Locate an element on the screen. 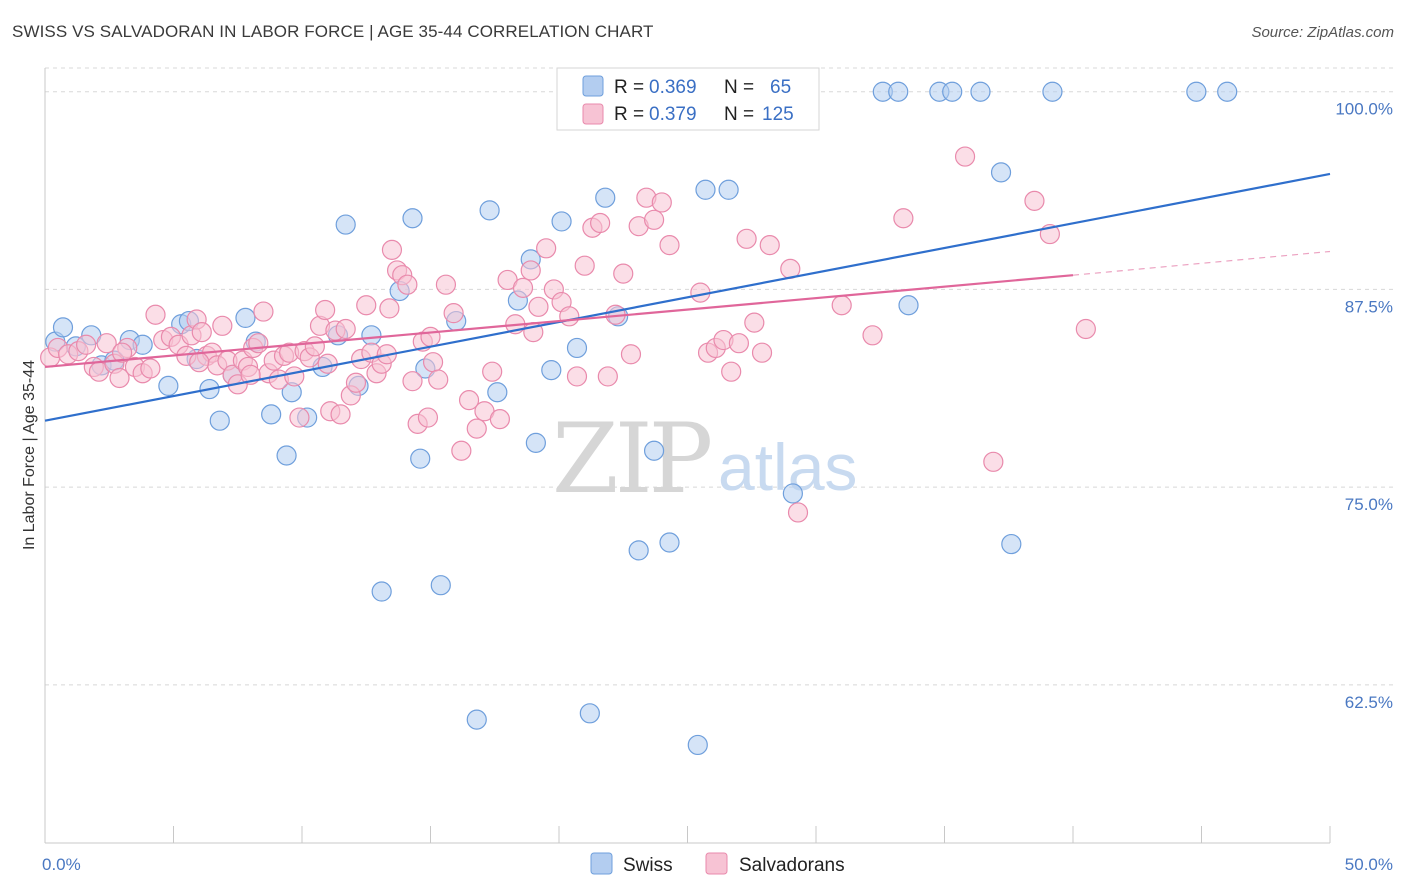  x-tick-label: 50.0% is located at coordinates (1369, 864).